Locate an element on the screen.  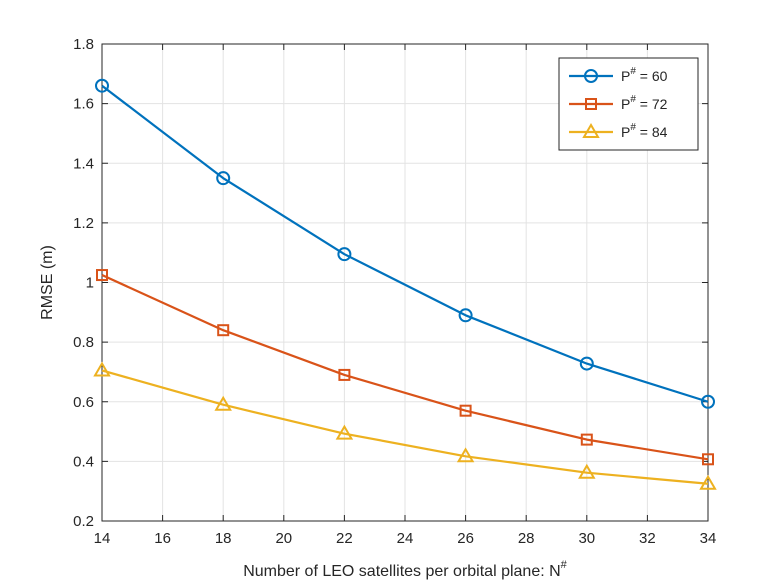
y-tick-label: 1 is located at coordinates (90, 283).